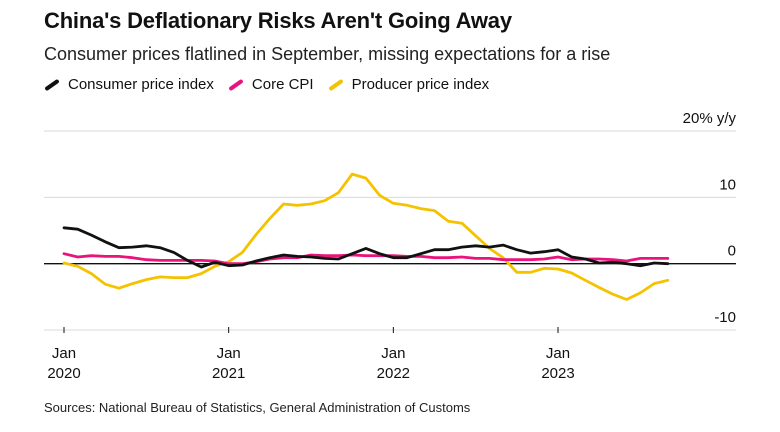 The height and width of the screenshot is (432, 780). I want to click on legend-item-core-cpi: Core CPI, so click(271, 84).